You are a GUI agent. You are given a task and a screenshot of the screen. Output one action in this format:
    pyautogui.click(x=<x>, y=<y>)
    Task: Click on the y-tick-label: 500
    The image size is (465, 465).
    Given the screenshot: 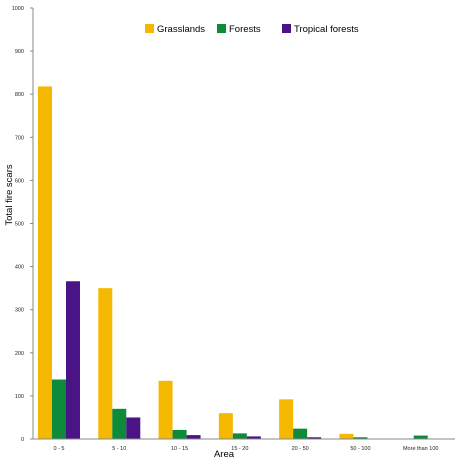 What is the action you would take?
    pyautogui.click(x=19, y=225)
    